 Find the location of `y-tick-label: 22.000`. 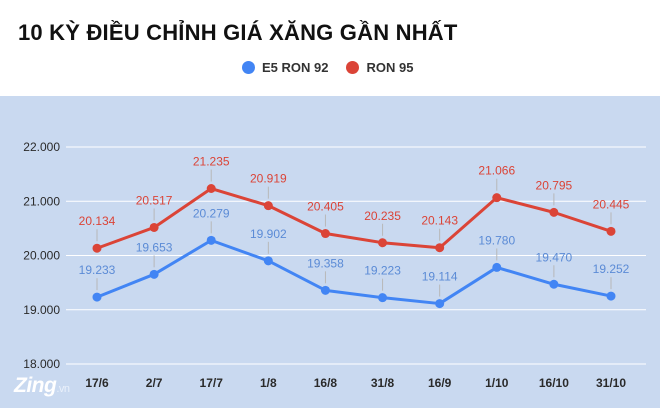

y-tick-label: 22.000 is located at coordinates (41, 147).